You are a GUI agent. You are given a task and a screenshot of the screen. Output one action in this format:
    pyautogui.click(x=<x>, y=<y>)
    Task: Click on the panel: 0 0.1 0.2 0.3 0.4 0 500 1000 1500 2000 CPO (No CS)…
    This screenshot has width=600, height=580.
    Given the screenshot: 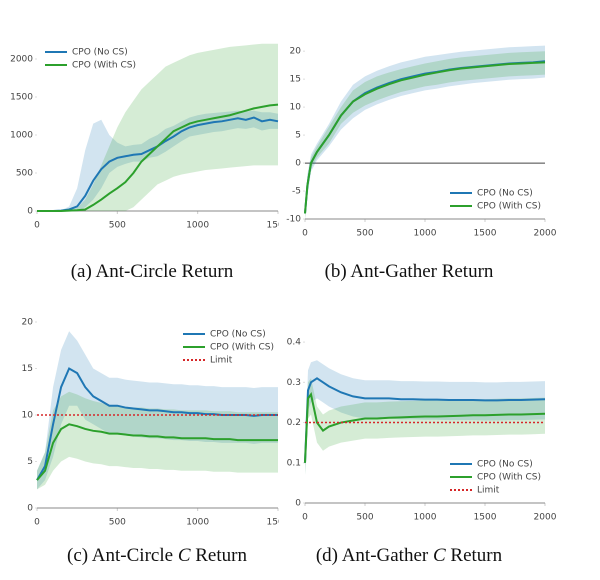 What is the action you would take?
    pyautogui.click(x=422, y=430)
    